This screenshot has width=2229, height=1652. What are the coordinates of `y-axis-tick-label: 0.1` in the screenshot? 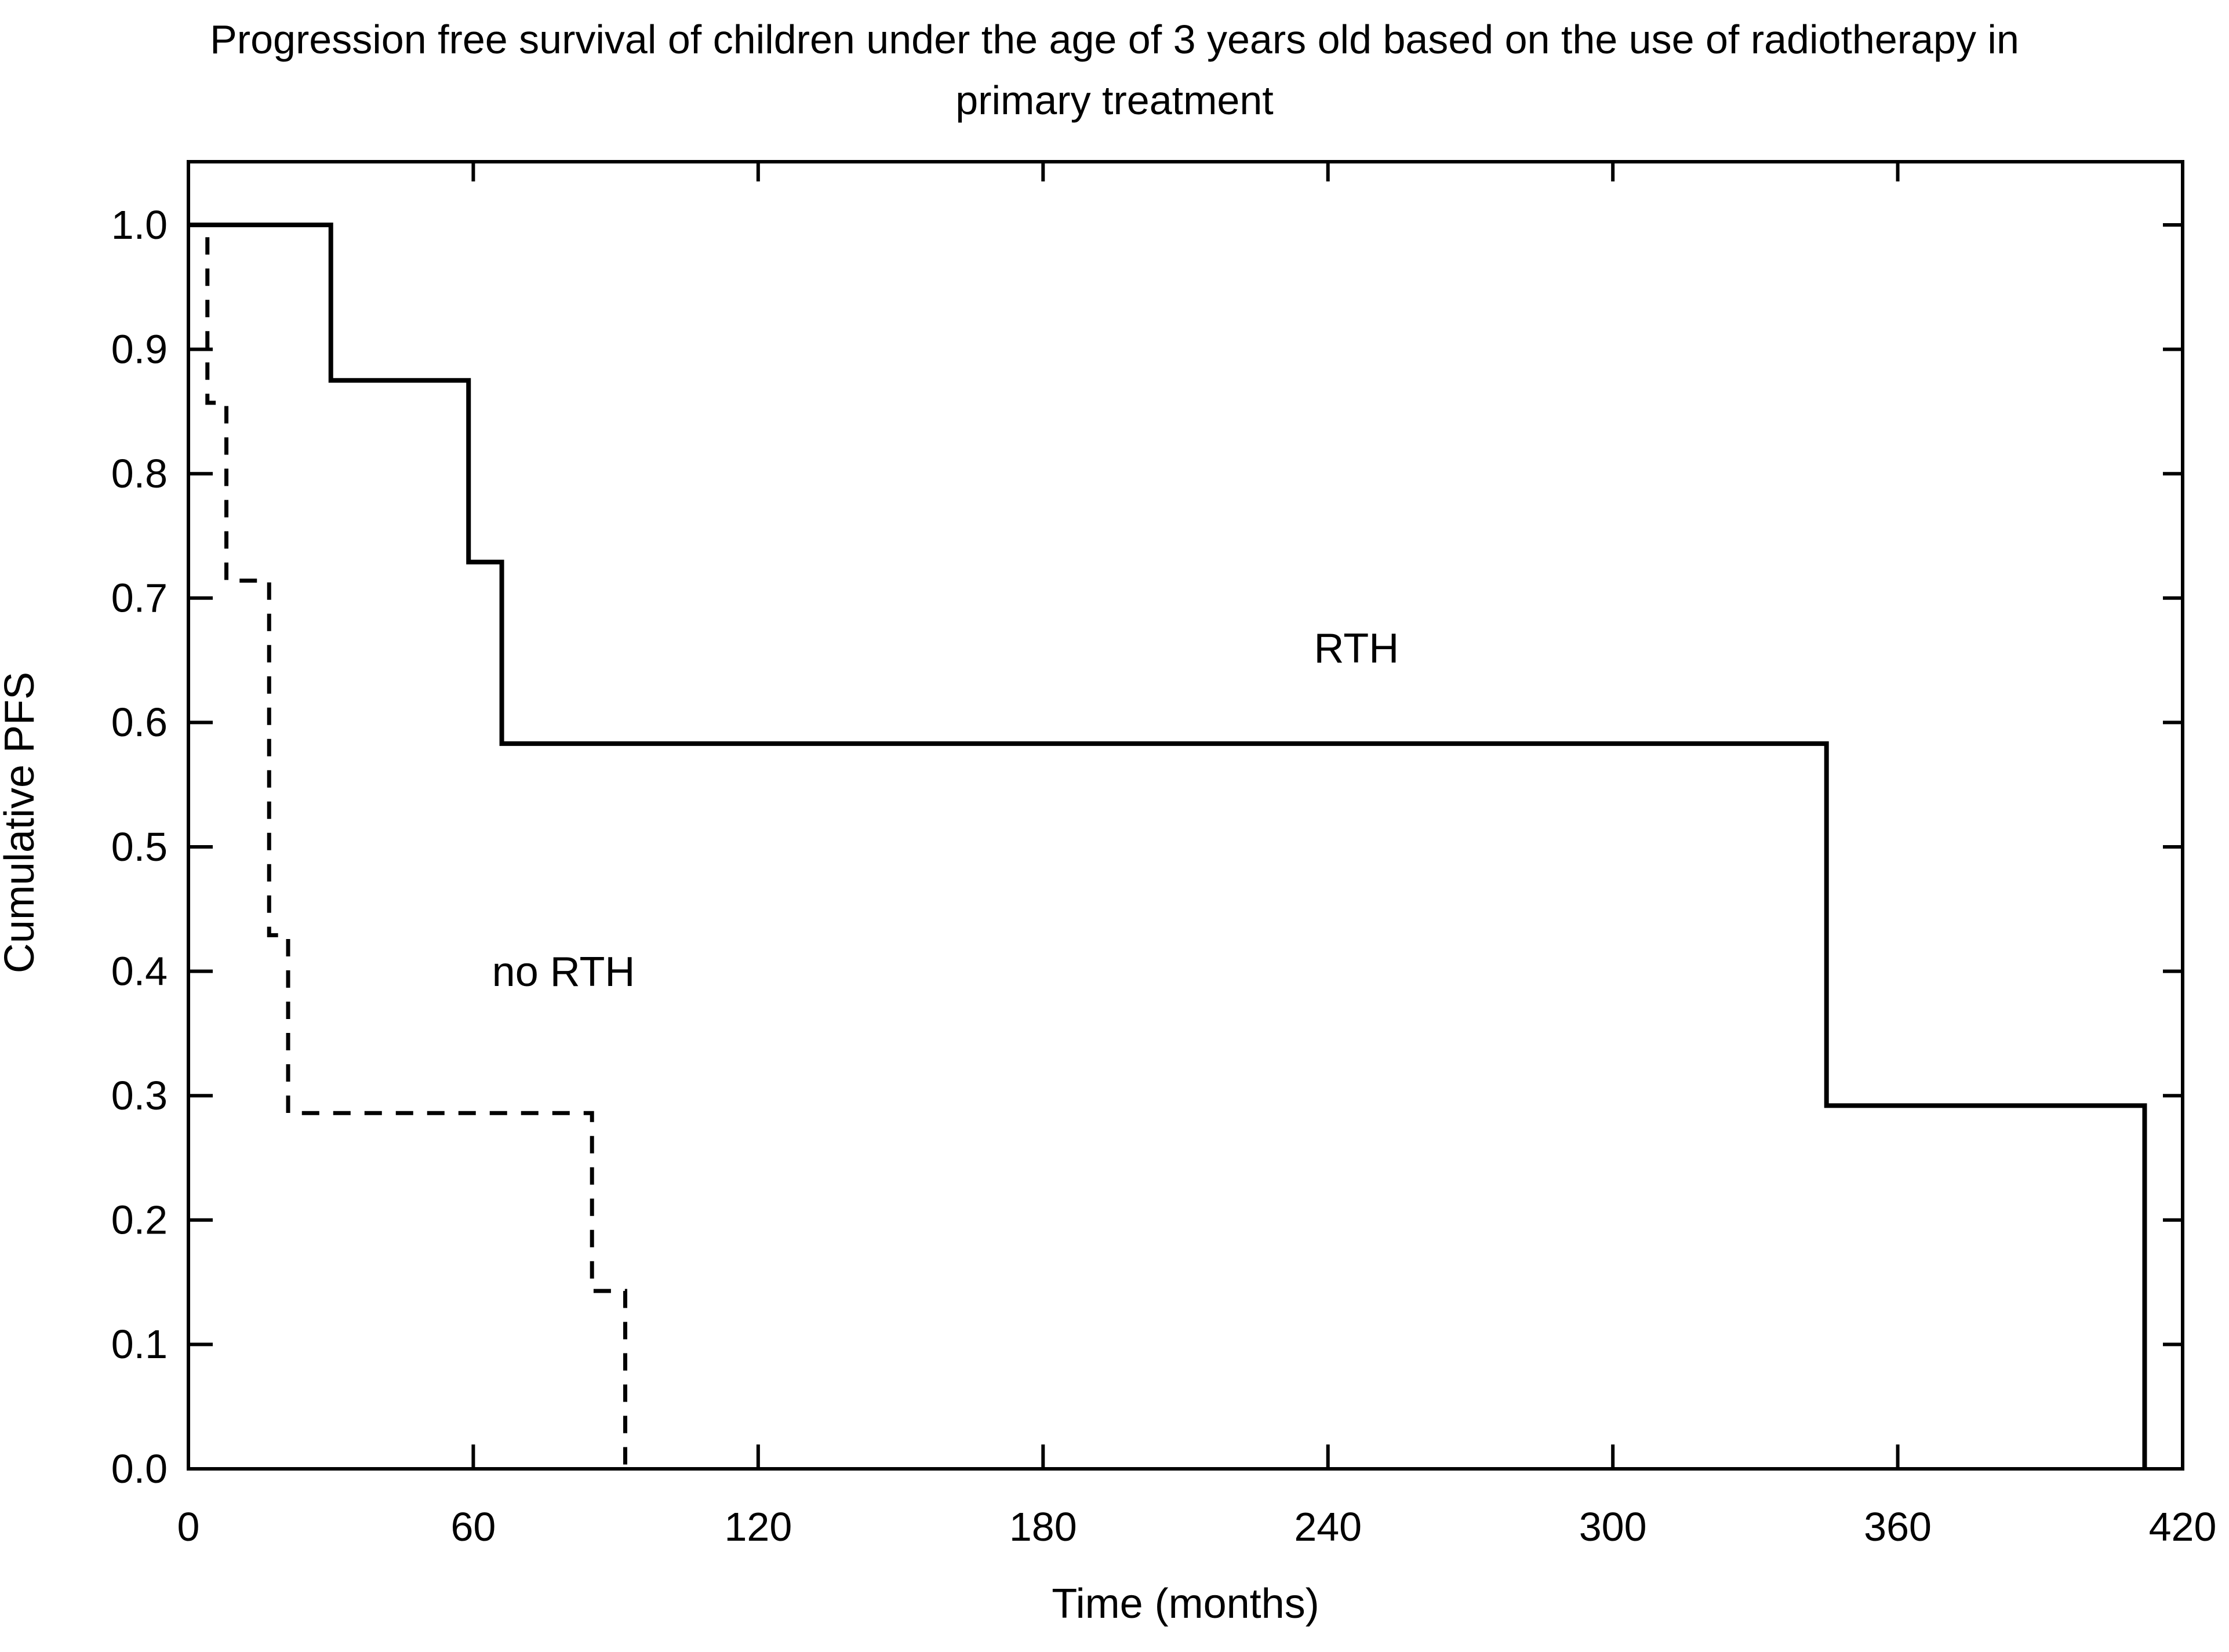 It's located at (139, 1344).